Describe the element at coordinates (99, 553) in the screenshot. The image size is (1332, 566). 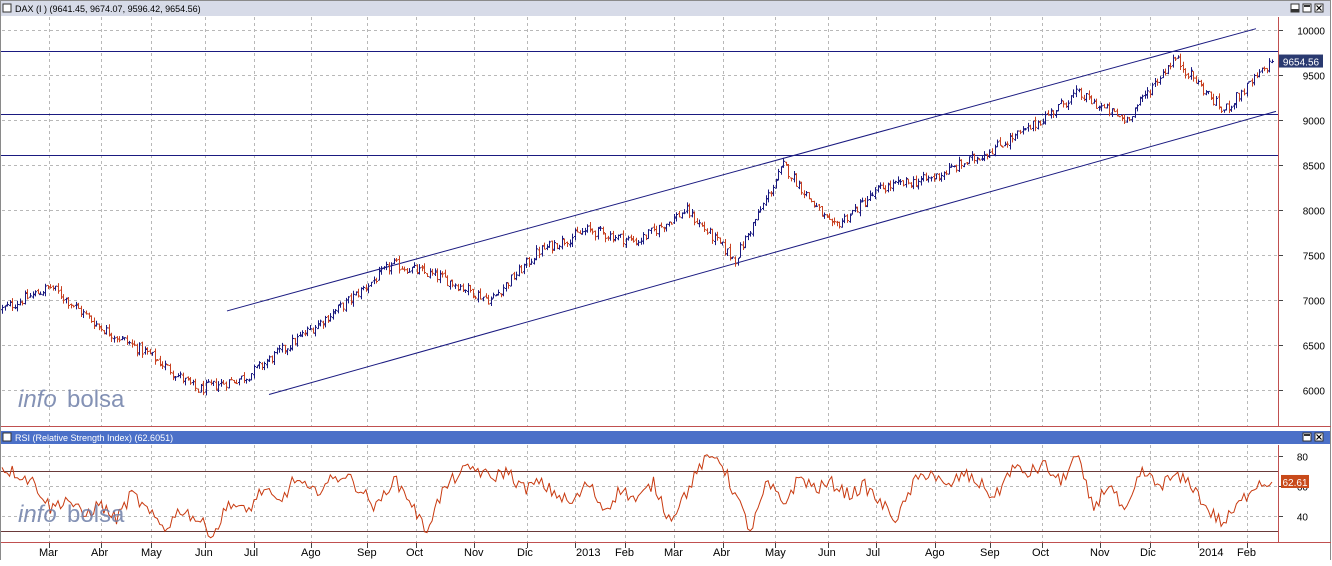
I see `x-tick-label: Abr` at that location.